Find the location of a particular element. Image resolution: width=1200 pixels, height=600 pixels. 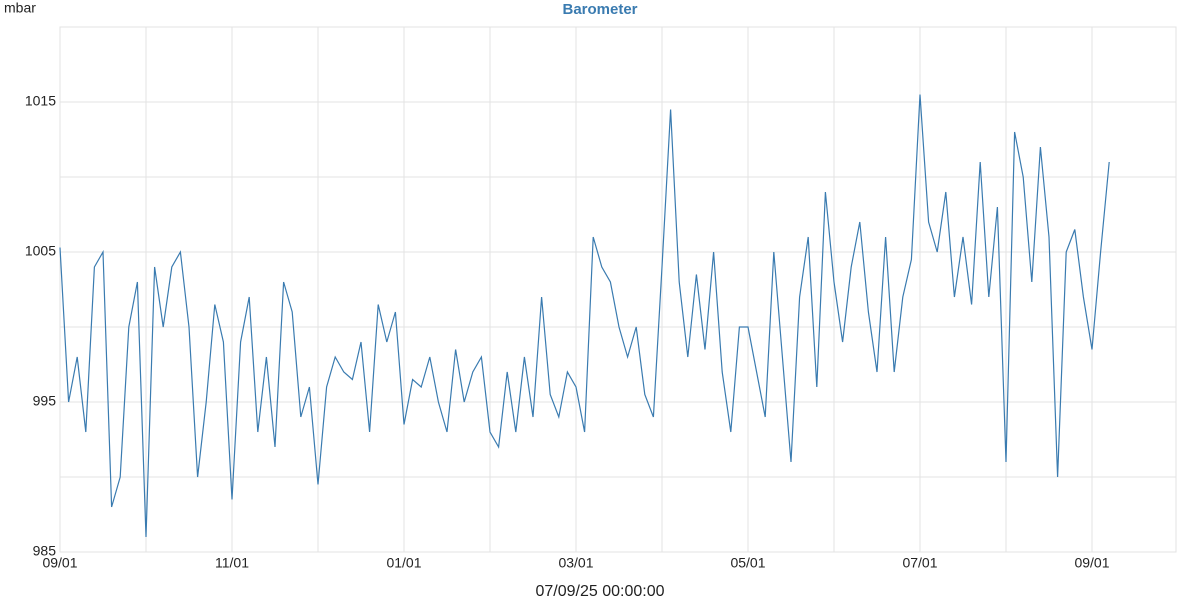

x-tick-label: 01/01 is located at coordinates (403, 563).